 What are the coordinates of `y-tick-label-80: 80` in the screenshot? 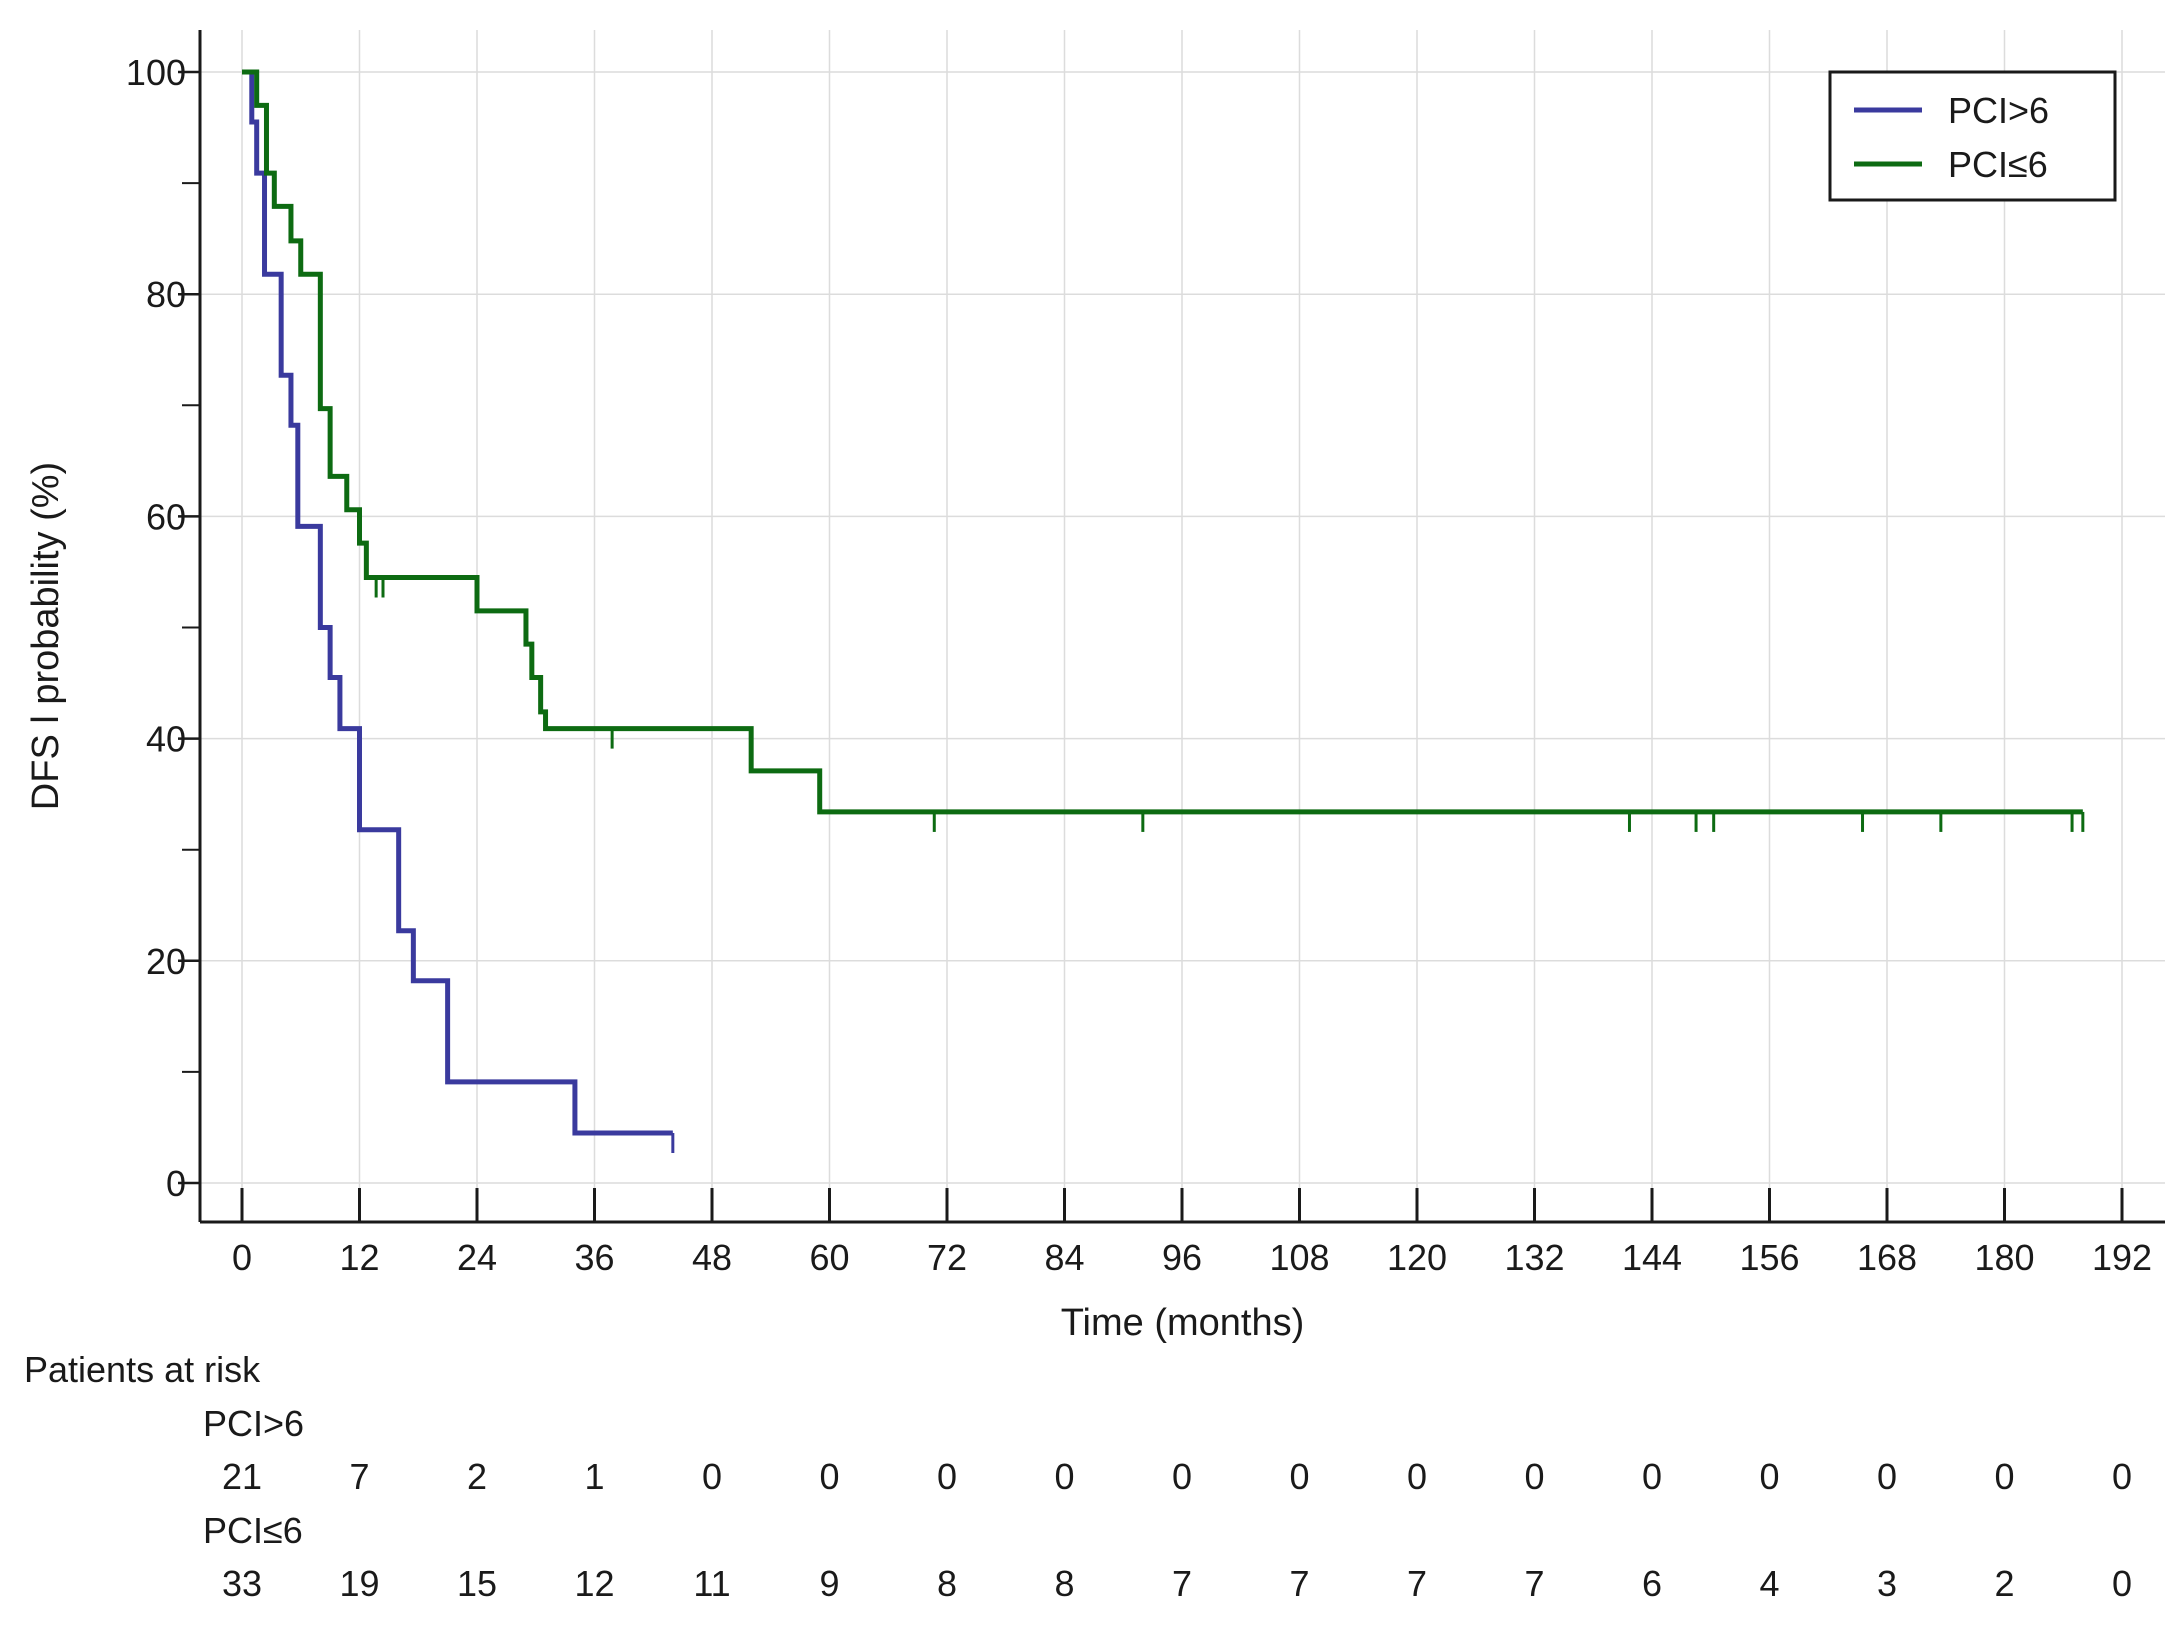 It's located at (166, 294).